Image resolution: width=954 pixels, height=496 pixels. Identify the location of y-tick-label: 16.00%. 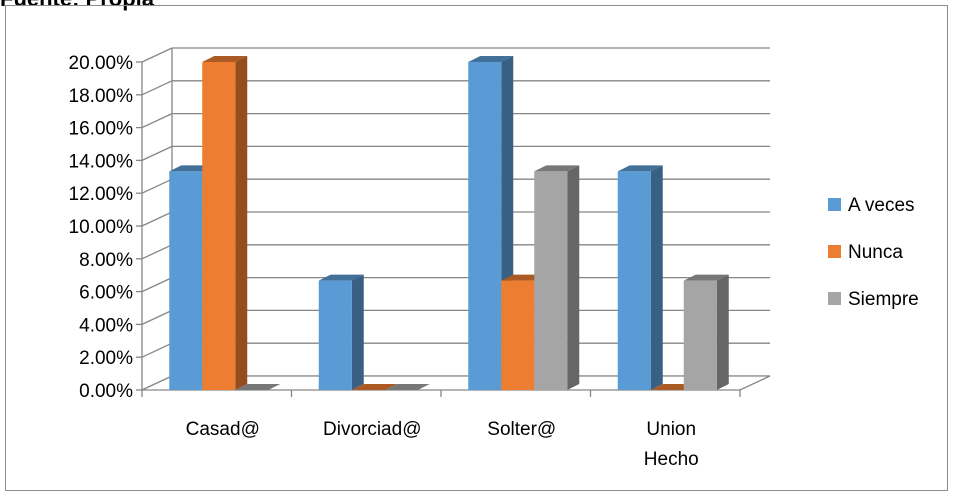
(101, 129).